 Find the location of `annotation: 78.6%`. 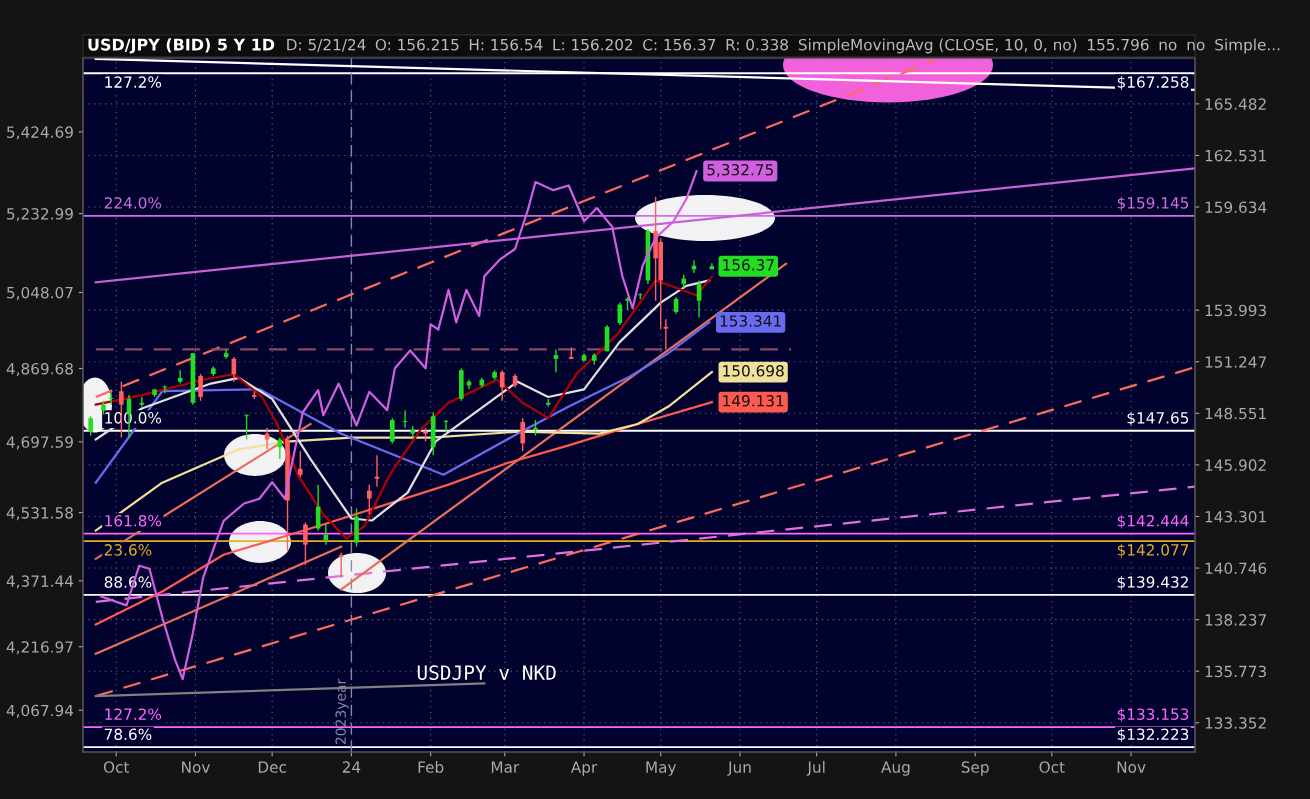

annotation: 78.6% is located at coordinates (128, 734).